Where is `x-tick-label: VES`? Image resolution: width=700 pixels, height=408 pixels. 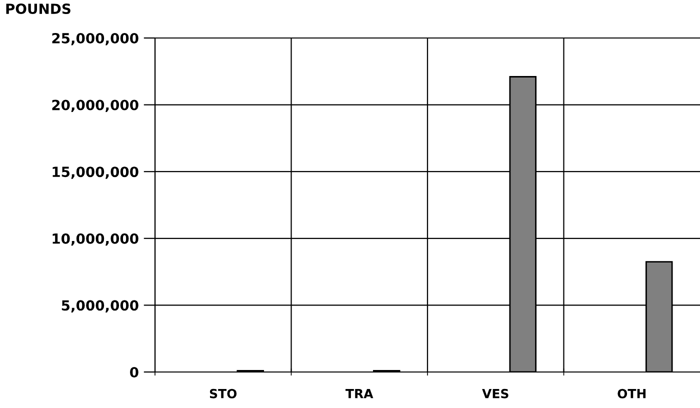
x-tick-label: VES is located at coordinates (495, 393).